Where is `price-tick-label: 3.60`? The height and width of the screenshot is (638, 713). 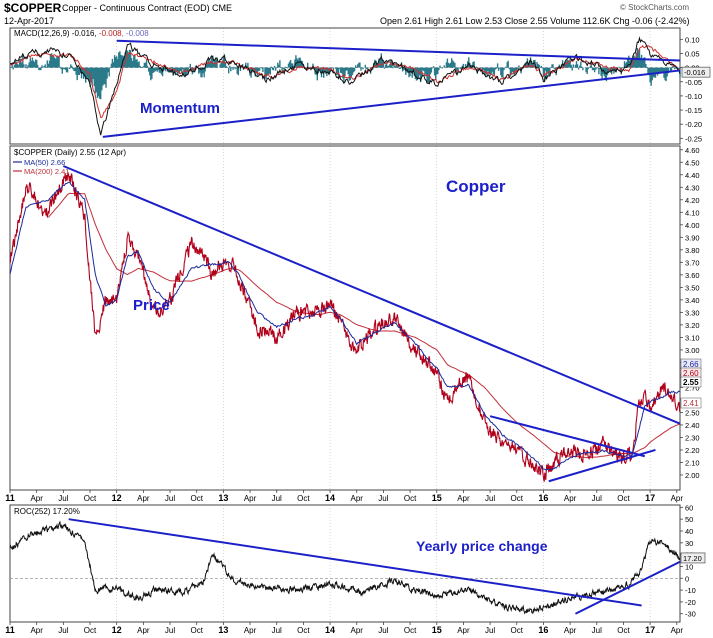 price-tick-label: 3.60 is located at coordinates (692, 275).